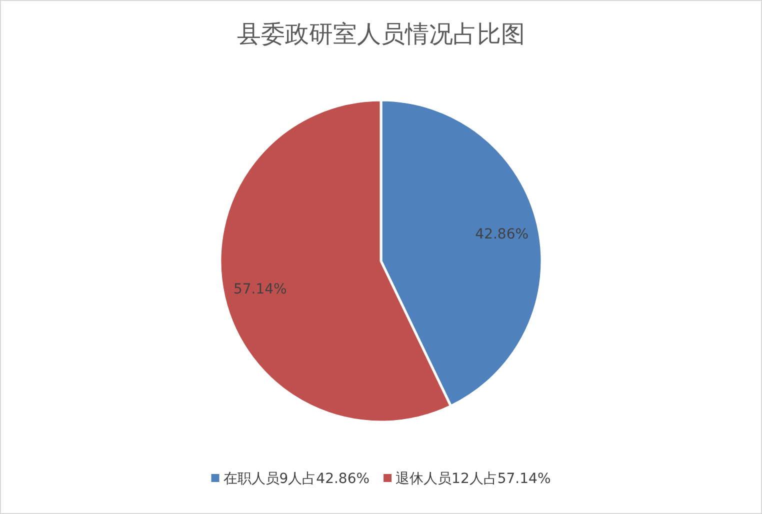 The width and height of the screenshot is (762, 514). What do you see at coordinates (473, 479) in the screenshot?
I see `legend-label: 退休人员12人占57.14%` at bounding box center [473, 479].